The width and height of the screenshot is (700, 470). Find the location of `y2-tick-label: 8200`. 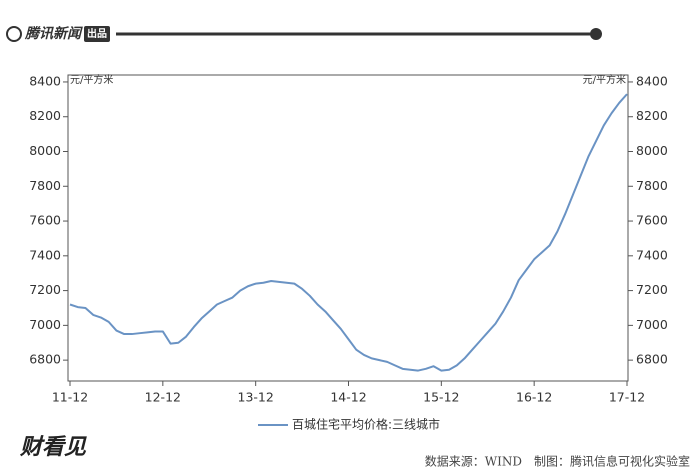

y2-tick-label: 8200 is located at coordinates (652, 115).